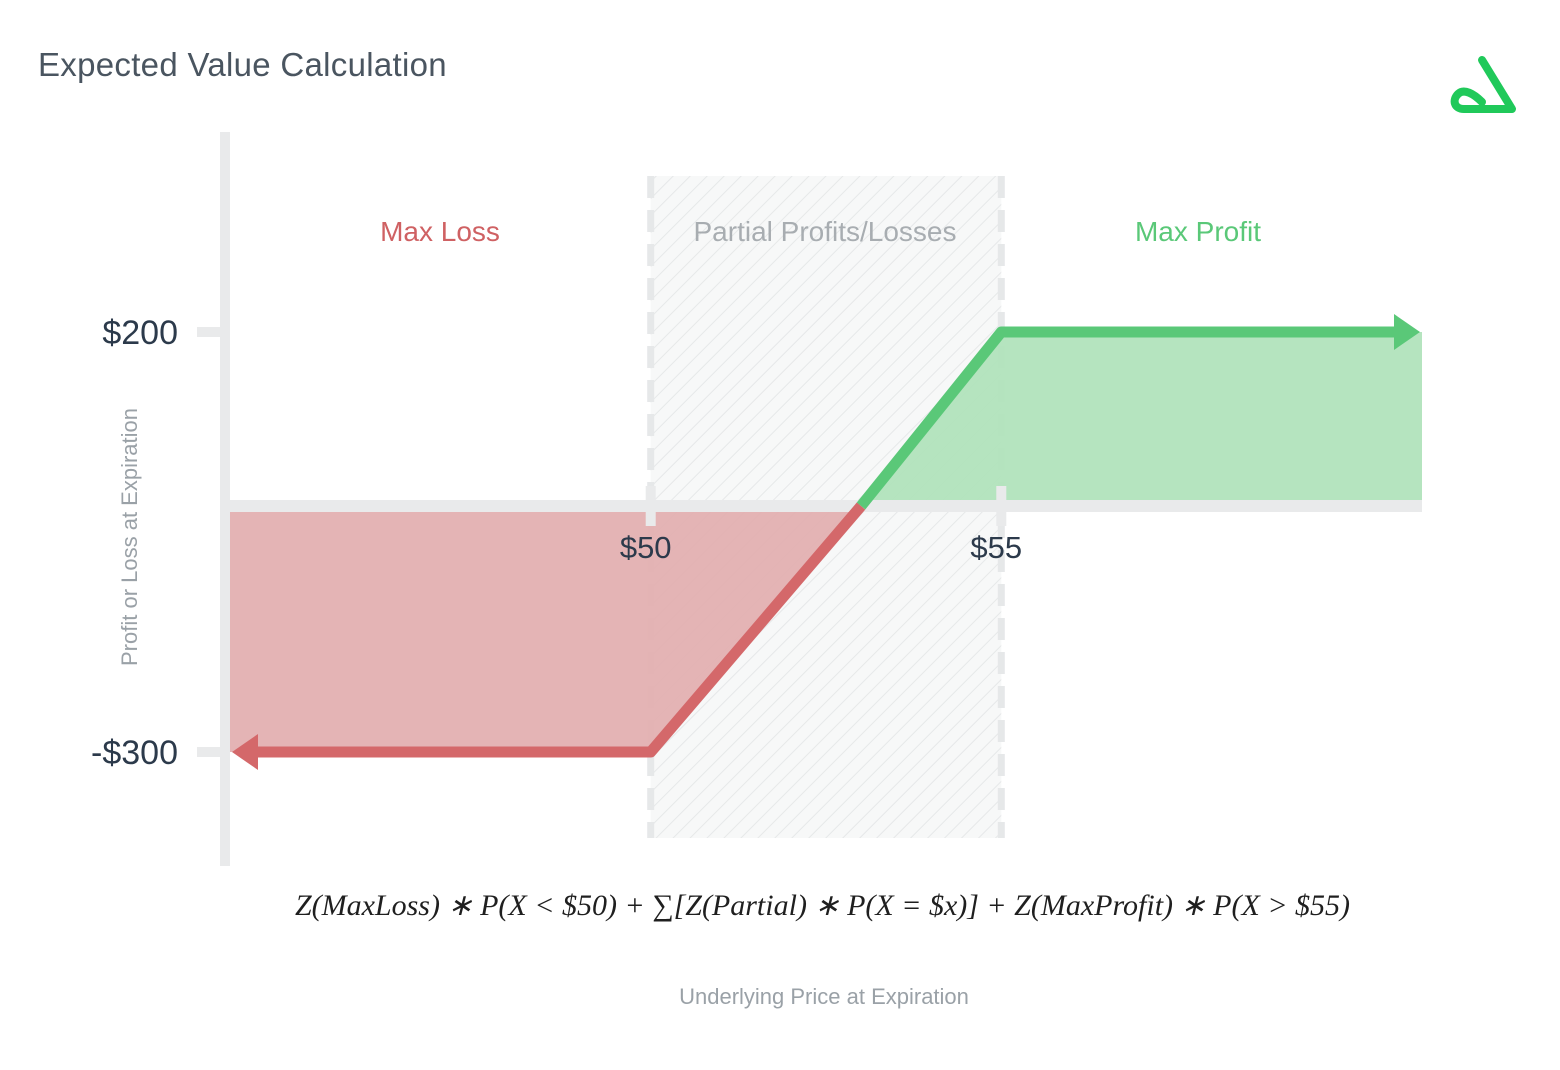 This screenshot has height=1070, width=1560. Describe the element at coordinates (129, 537) in the screenshot. I see `y-axis-label: Profit or Loss at Expiration` at that location.